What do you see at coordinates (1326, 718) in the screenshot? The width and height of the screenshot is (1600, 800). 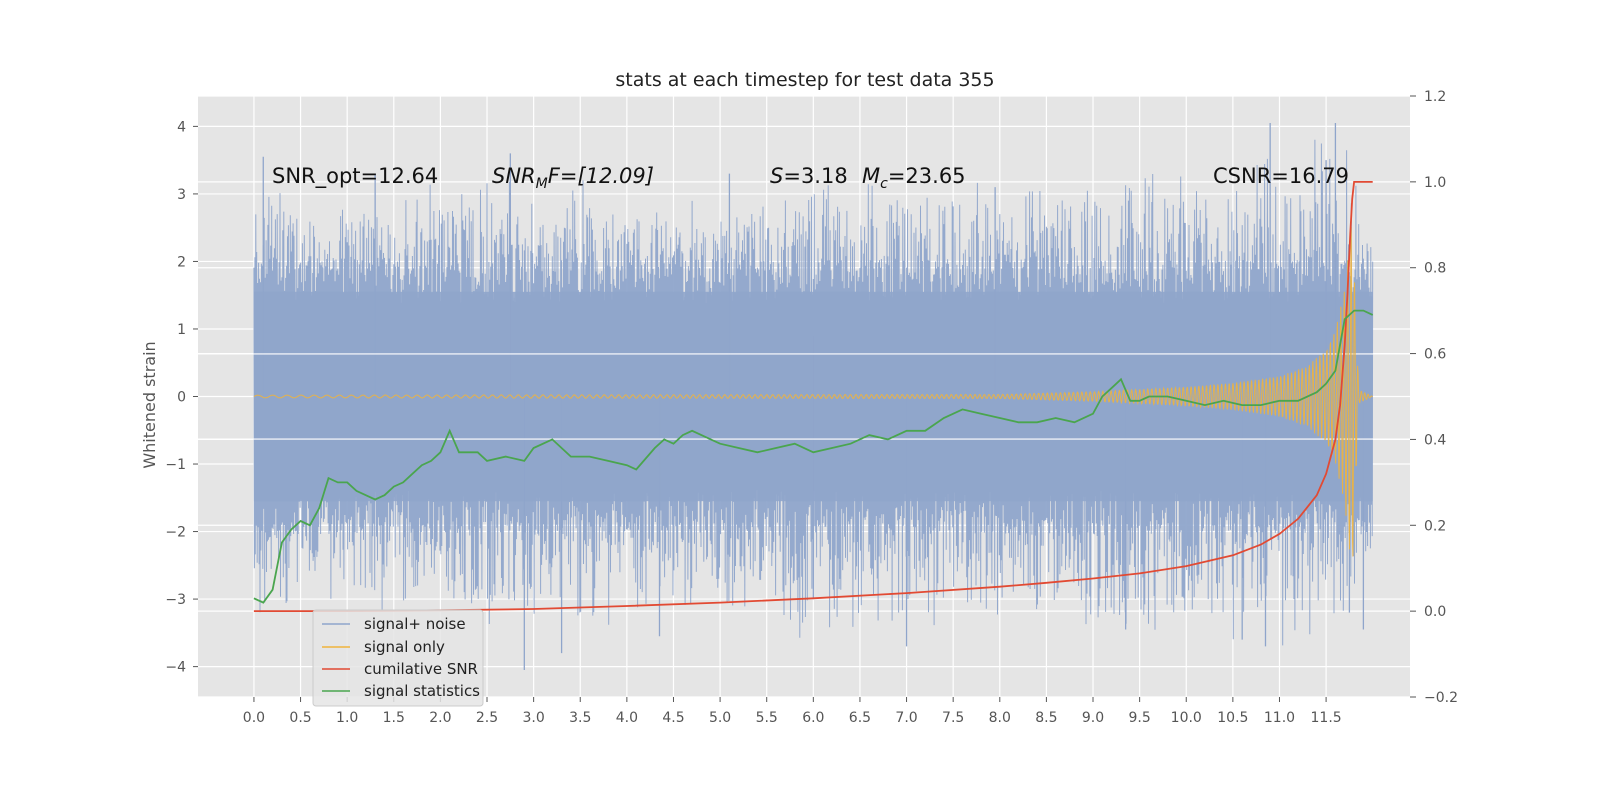 I see `x-tick-label: 11.5` at bounding box center [1326, 718].